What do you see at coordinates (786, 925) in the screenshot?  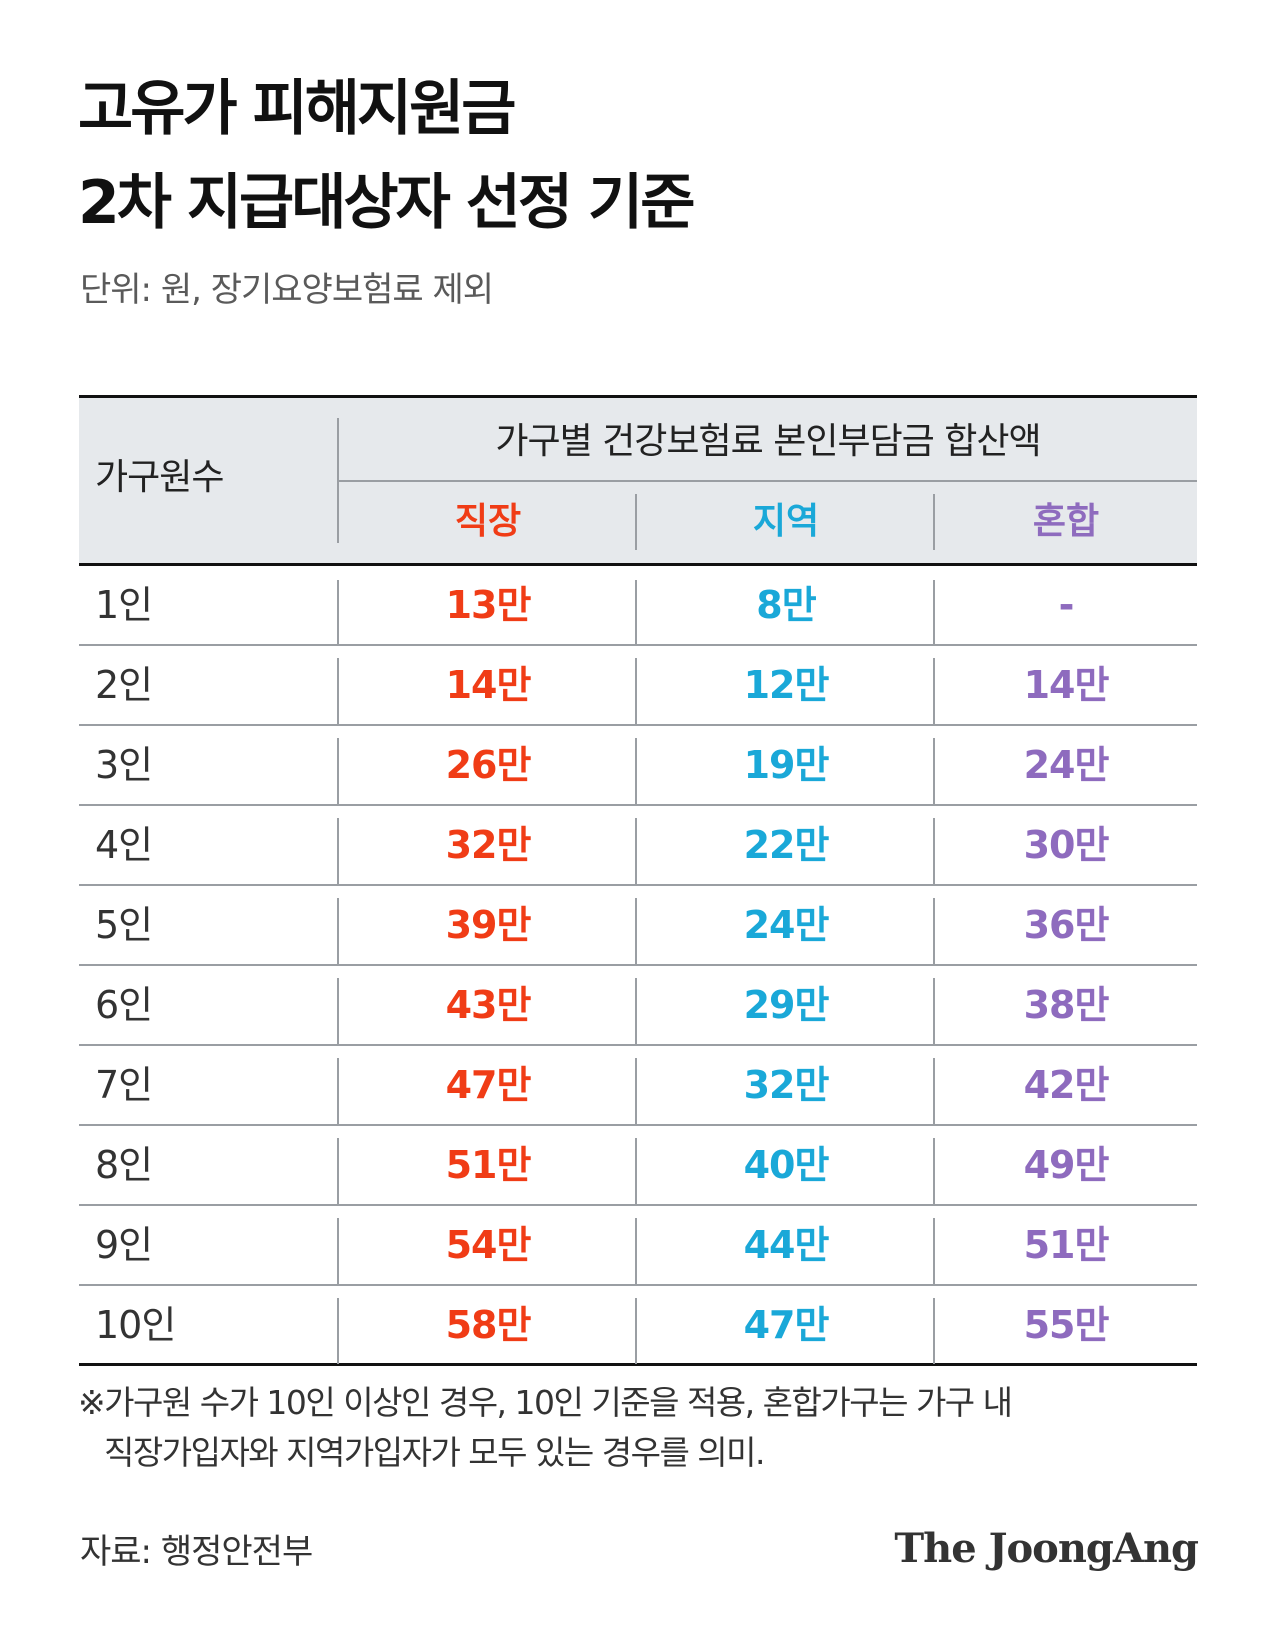 I see `cell-regional: 24만` at bounding box center [786, 925].